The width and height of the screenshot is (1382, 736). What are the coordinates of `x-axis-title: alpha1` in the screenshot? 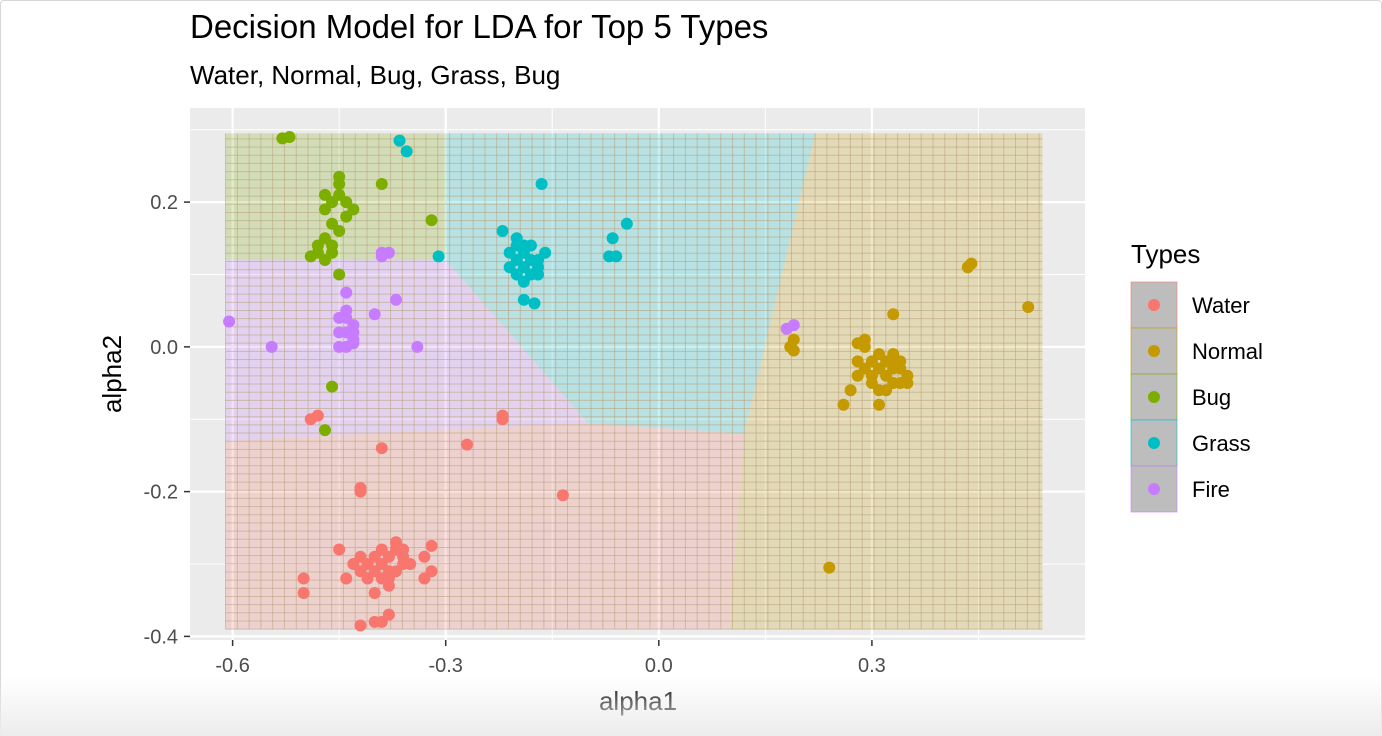 It's located at (638, 701).